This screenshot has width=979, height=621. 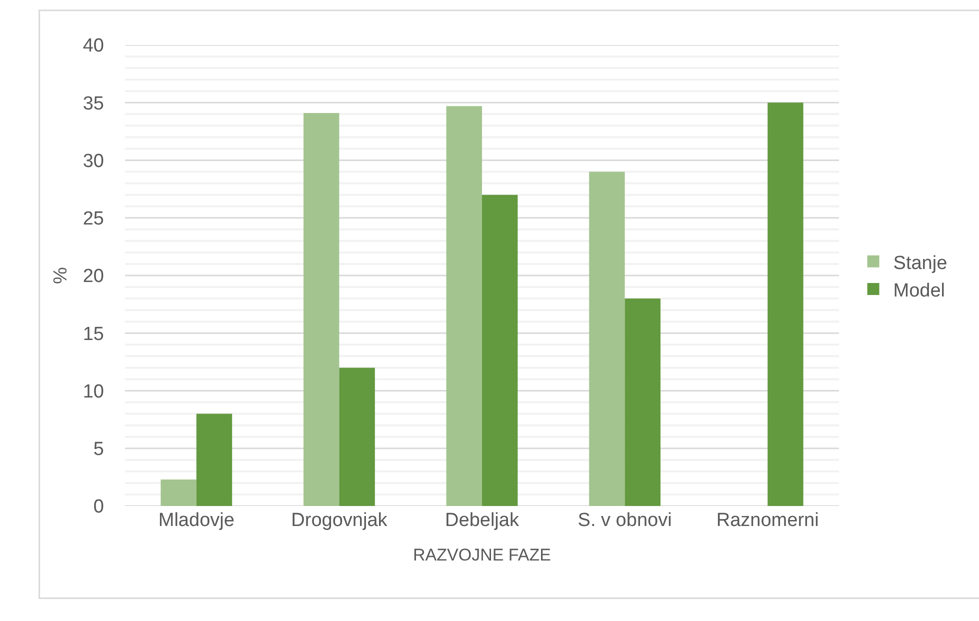 I want to click on y-tick-label: 5, so click(x=98, y=449).